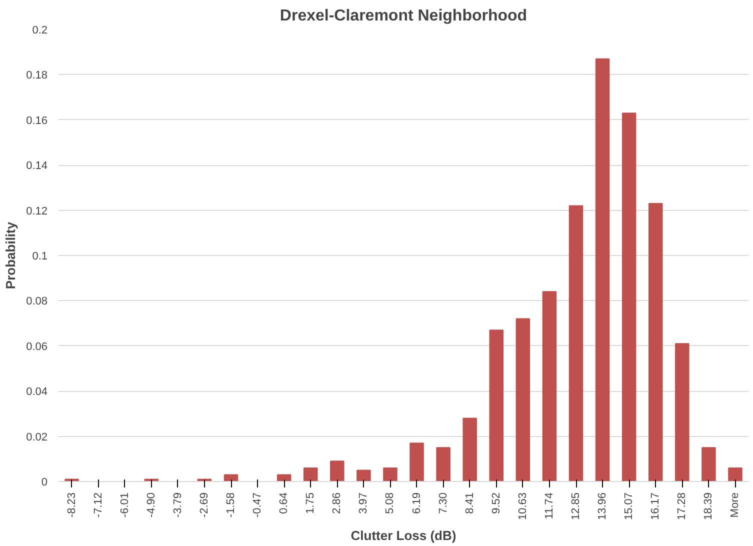  Describe the element at coordinates (602, 506) in the screenshot. I see `x-tick-label: 13.96` at that location.